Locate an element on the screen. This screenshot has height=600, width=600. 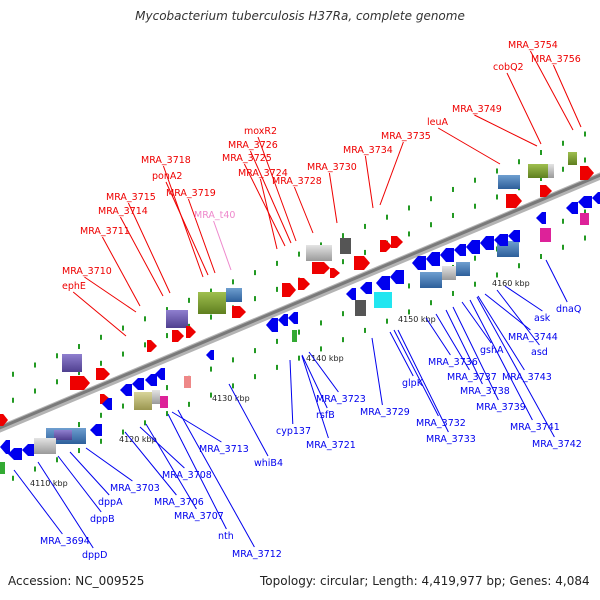
gene-label: MRA_3728 is located at coordinates (297, 181).